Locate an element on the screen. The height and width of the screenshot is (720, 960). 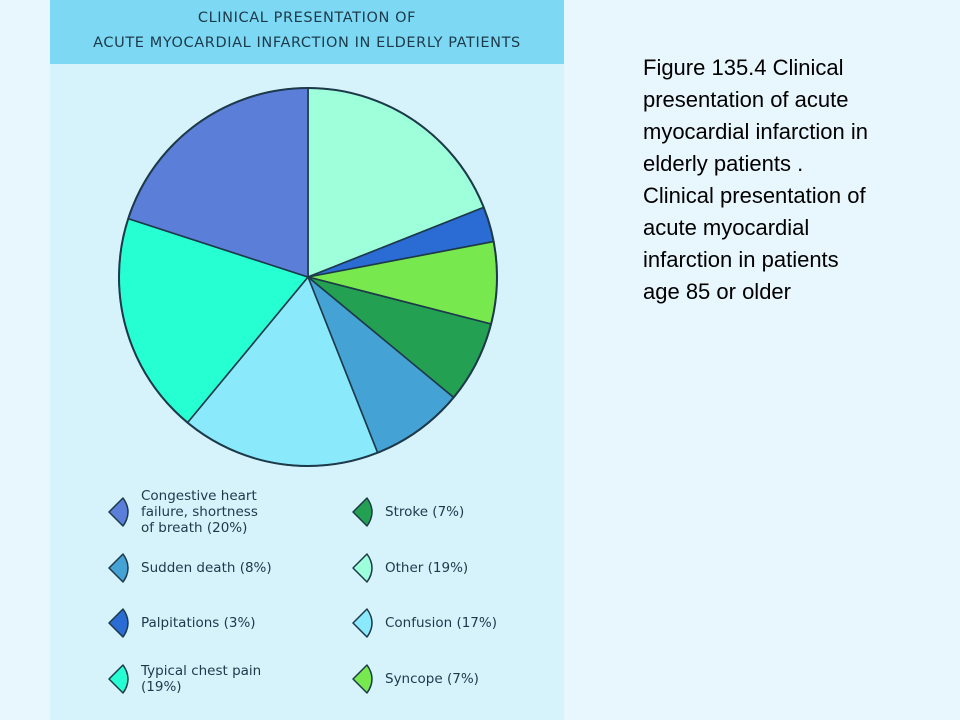
legend-item-3: Other (19%) is located at coordinates (409, 568).